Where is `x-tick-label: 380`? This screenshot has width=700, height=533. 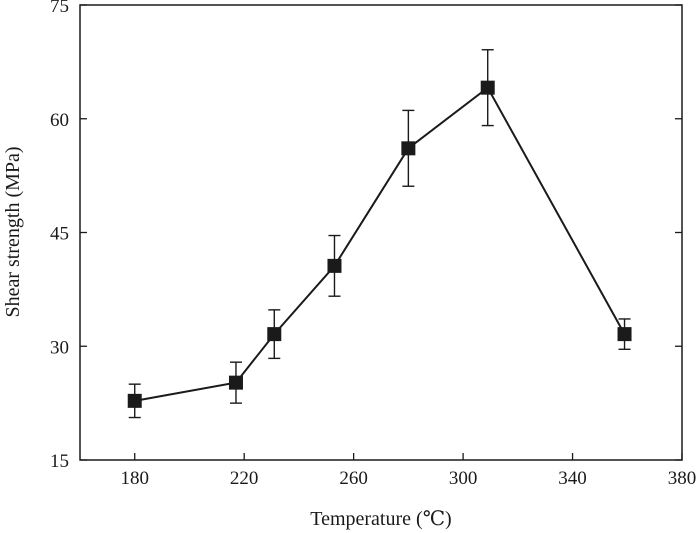
x-tick-label: 380 is located at coordinates (682, 478).